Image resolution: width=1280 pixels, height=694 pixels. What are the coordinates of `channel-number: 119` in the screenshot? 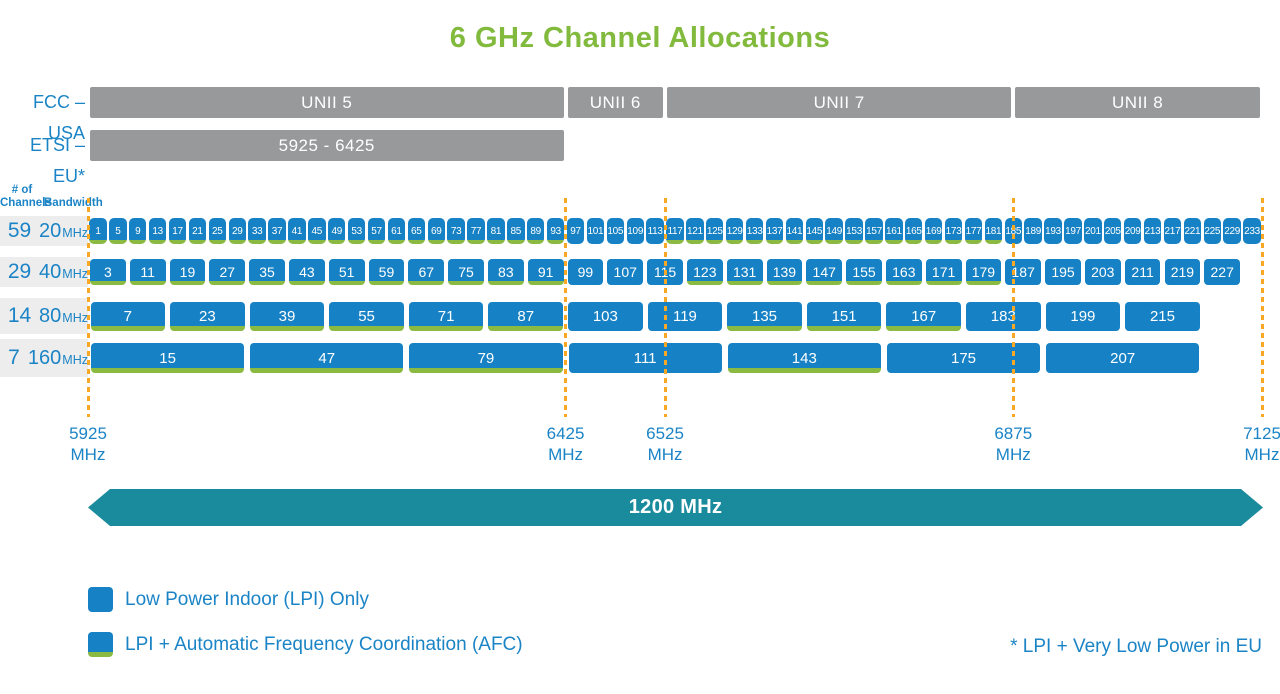 It's located at (684, 316).